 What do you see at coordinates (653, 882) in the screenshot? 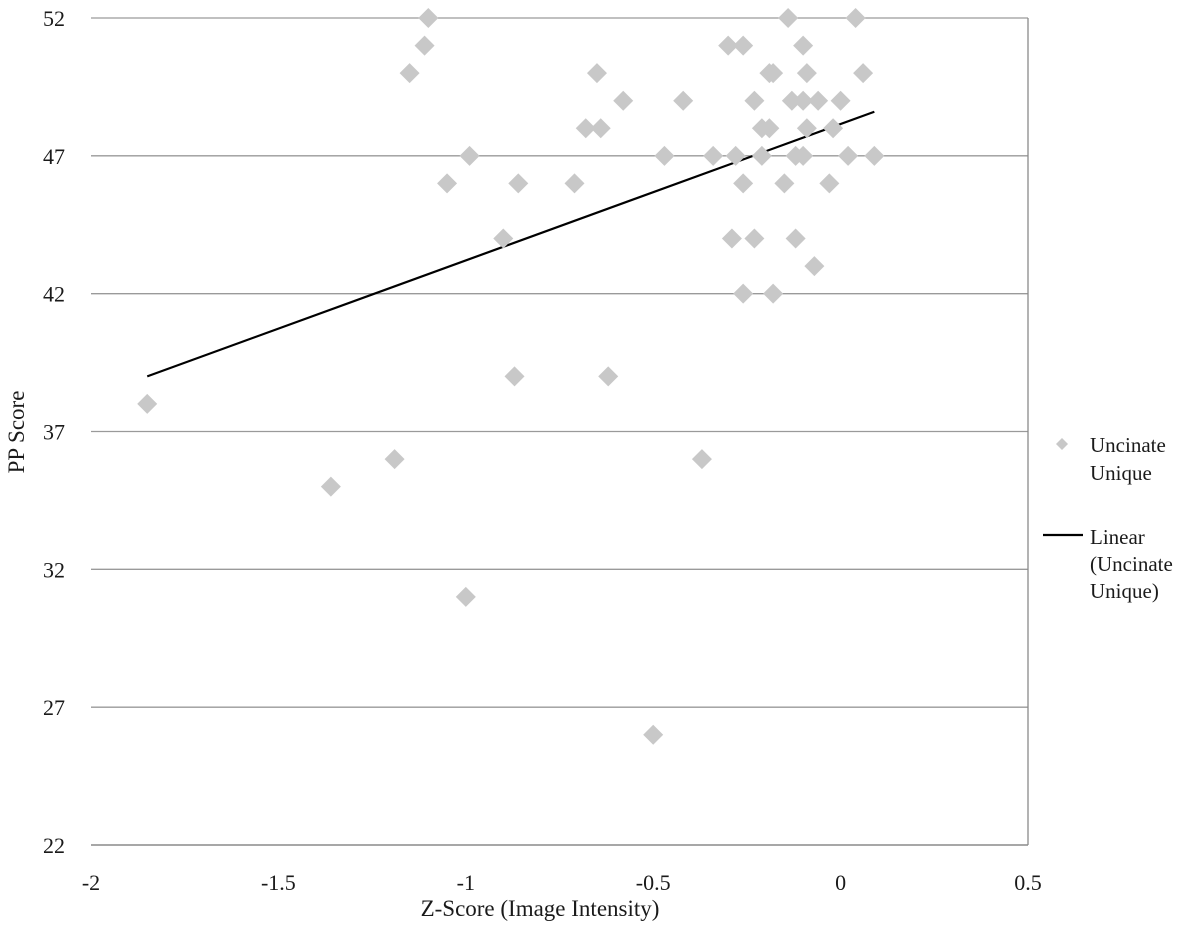
I see `x-tick-label: -0.5` at bounding box center [653, 882].